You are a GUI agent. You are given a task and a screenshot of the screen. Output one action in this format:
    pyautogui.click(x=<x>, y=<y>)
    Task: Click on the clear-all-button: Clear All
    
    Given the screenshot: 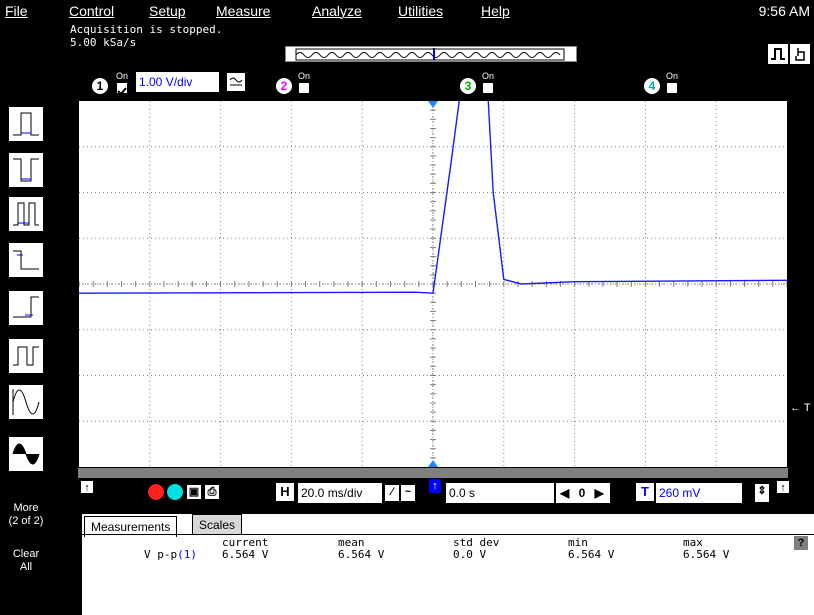 What is the action you would take?
    pyautogui.click(x=26, y=561)
    